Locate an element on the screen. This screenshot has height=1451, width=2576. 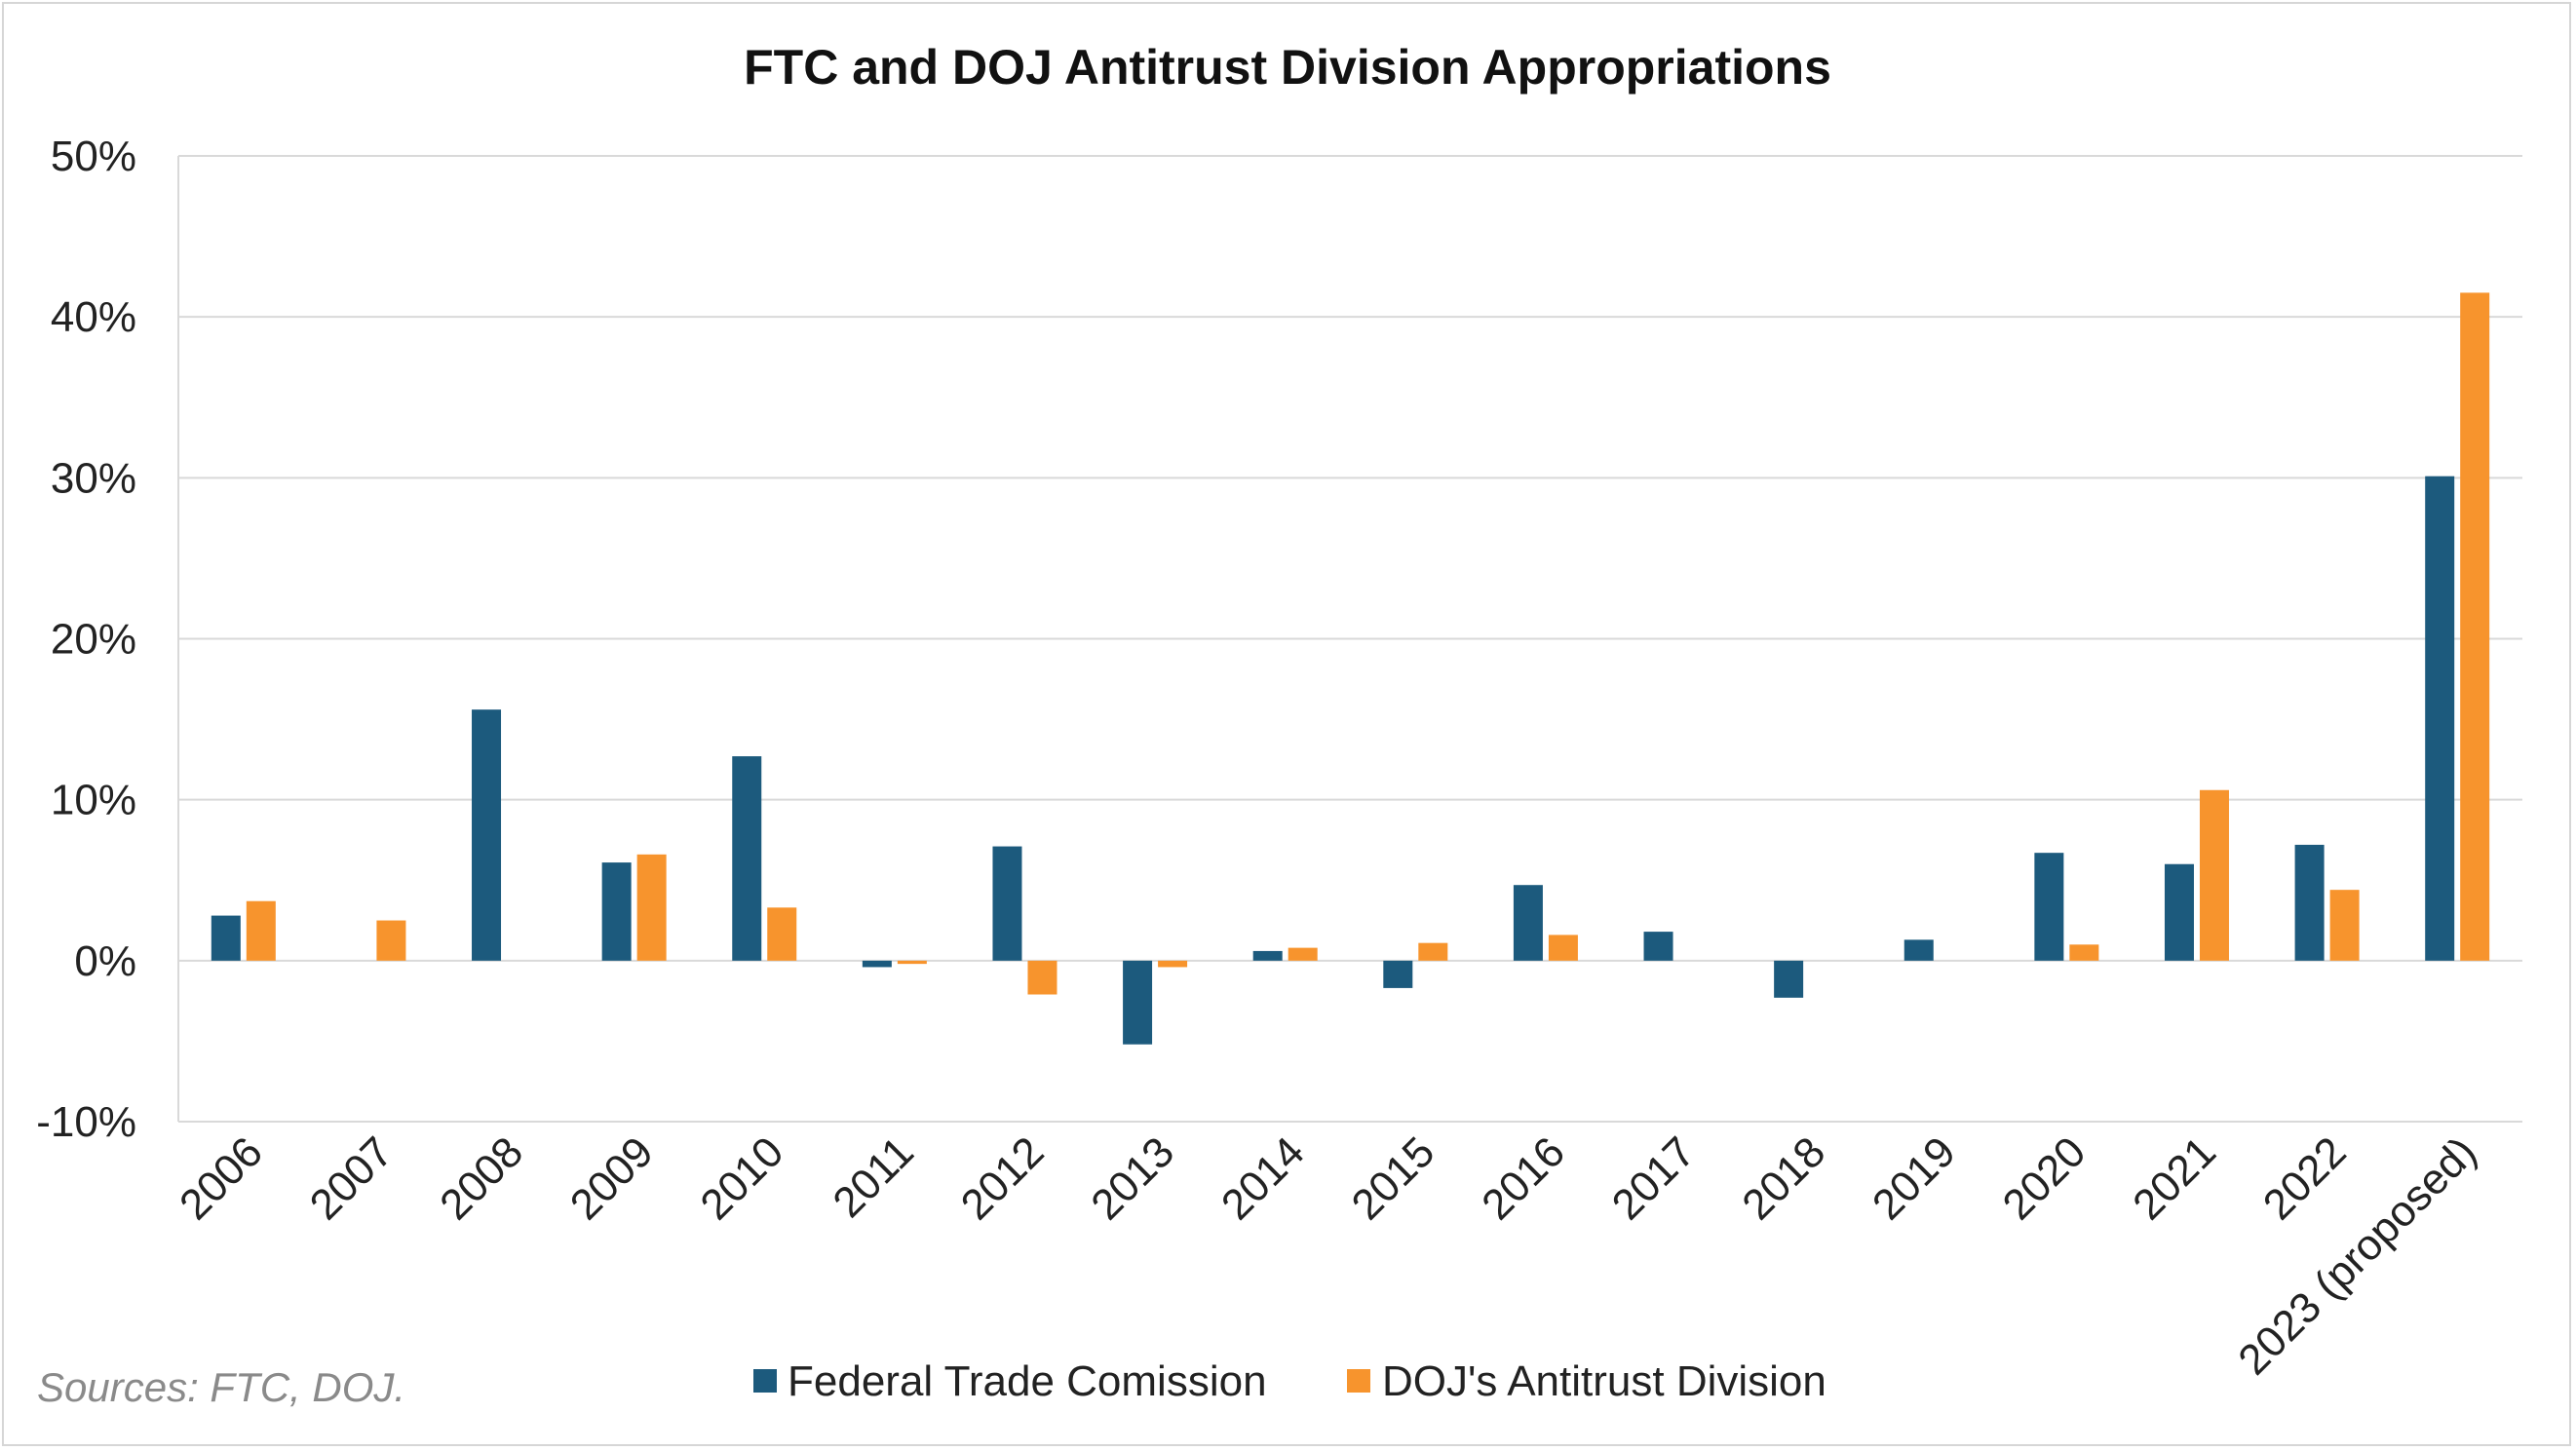
bar-ftc-2011 is located at coordinates (877, 964).